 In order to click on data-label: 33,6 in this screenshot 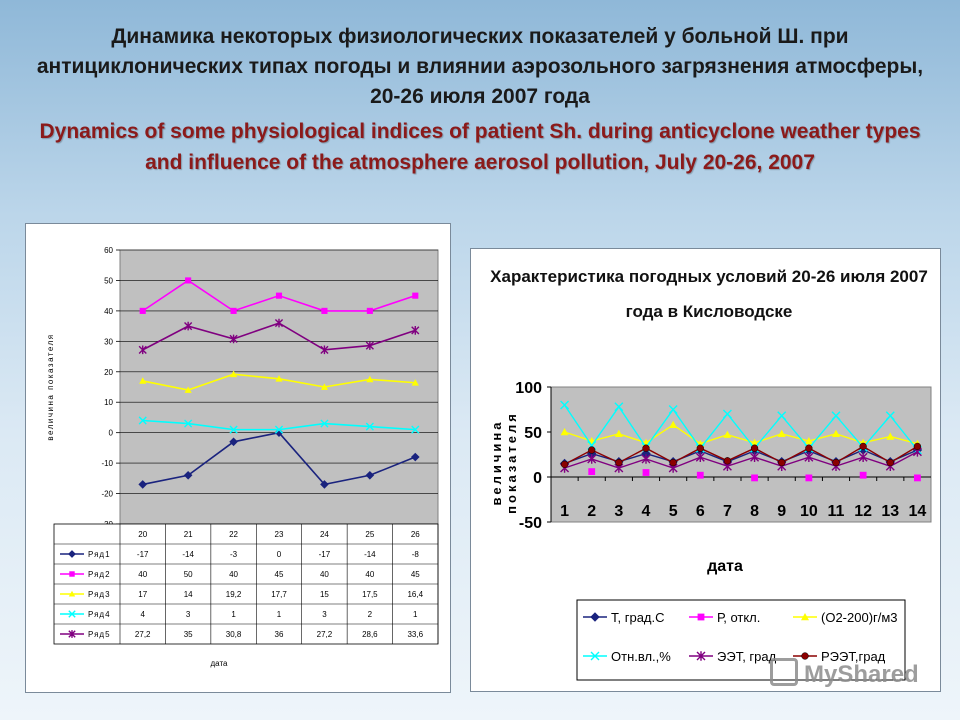, I will do `click(415, 634)`.